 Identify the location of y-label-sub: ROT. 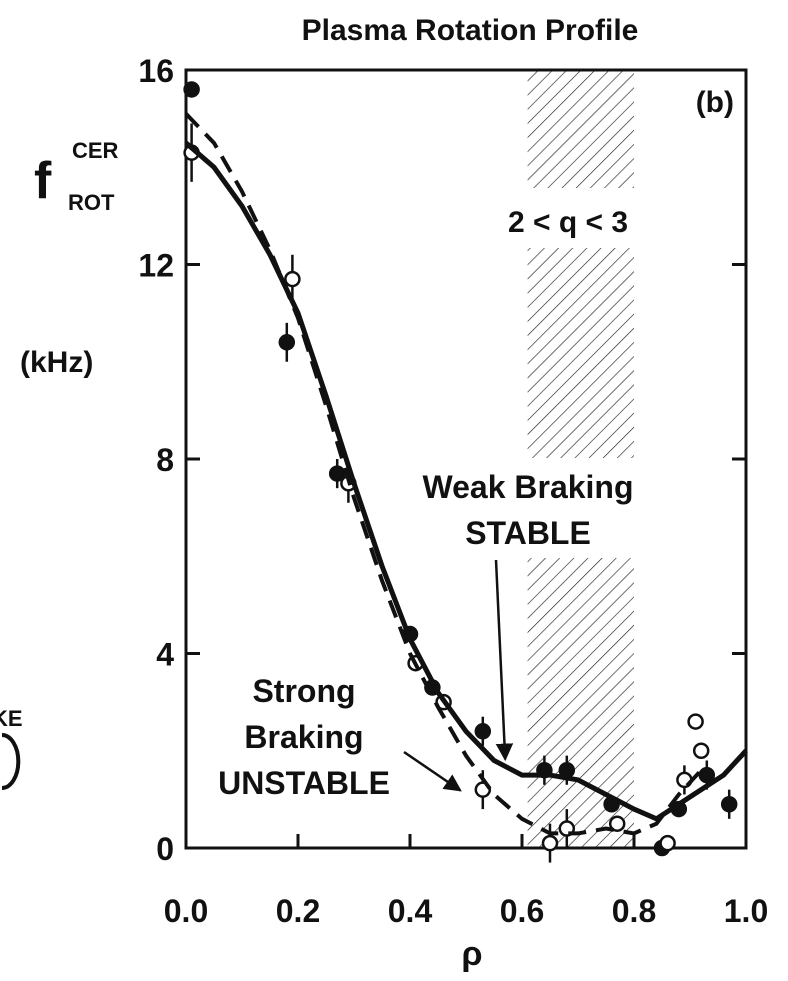
(91, 202).